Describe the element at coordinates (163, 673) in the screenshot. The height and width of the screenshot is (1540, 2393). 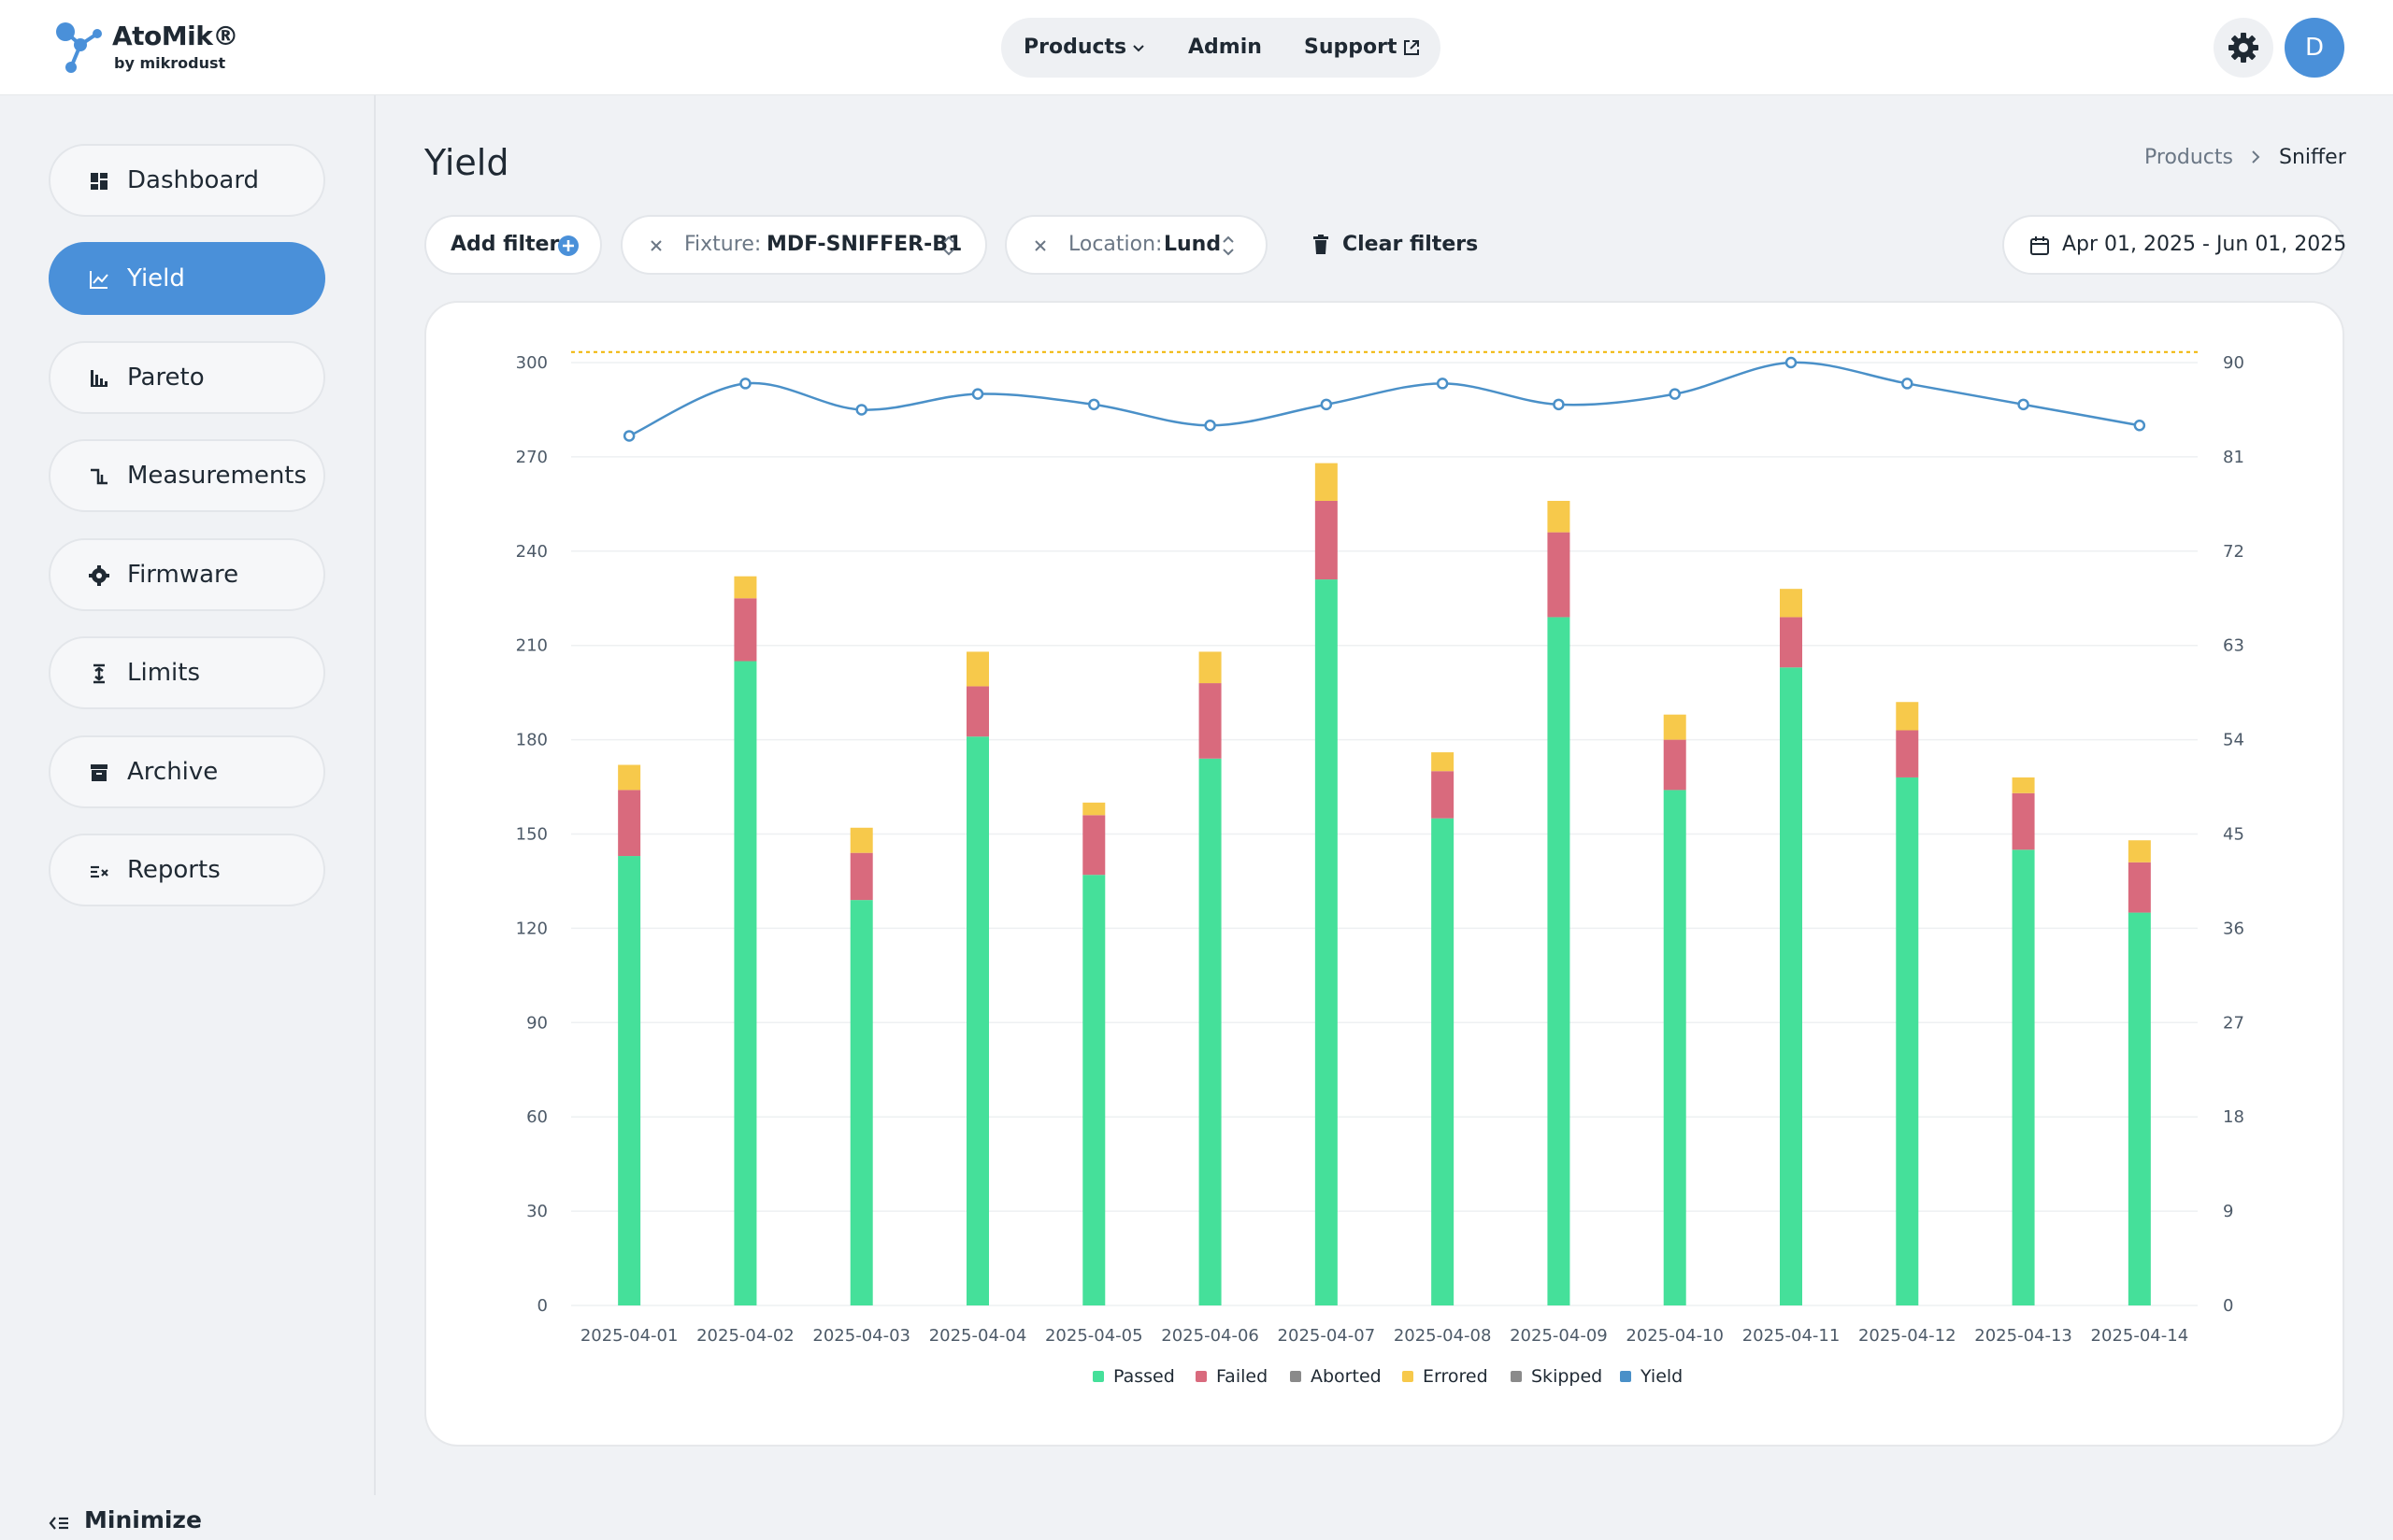
I see `sidebar-item-label: Limits` at that location.